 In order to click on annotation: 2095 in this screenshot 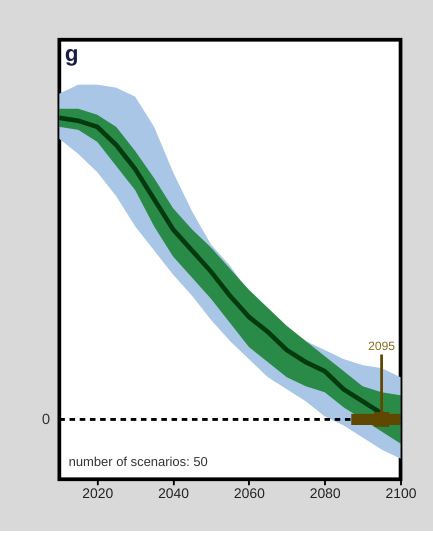, I will do `click(382, 345)`.